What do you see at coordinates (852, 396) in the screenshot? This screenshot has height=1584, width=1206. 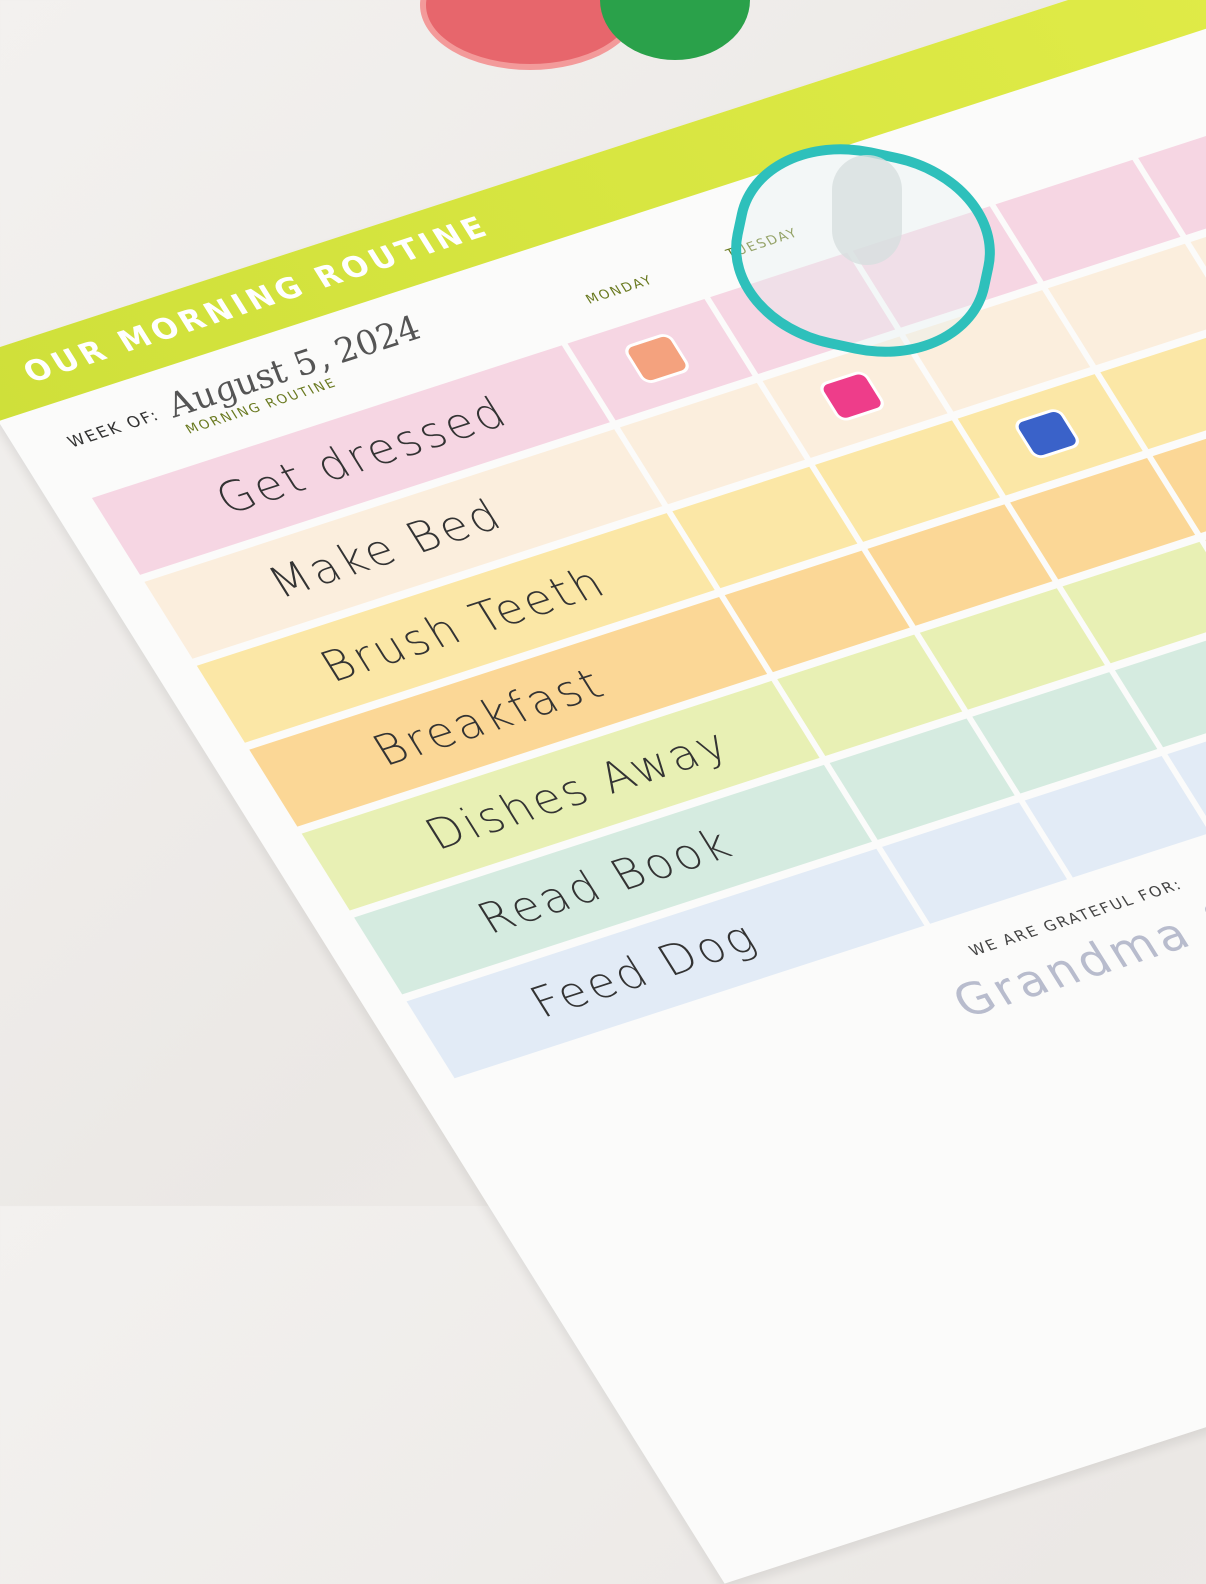 I see `swimsuit-sticker-icon` at bounding box center [852, 396].